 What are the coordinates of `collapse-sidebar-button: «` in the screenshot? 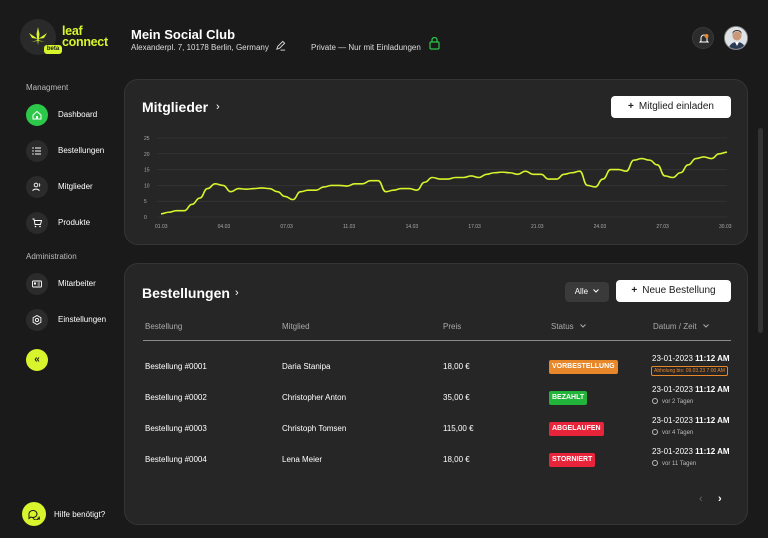 It's located at (37, 360).